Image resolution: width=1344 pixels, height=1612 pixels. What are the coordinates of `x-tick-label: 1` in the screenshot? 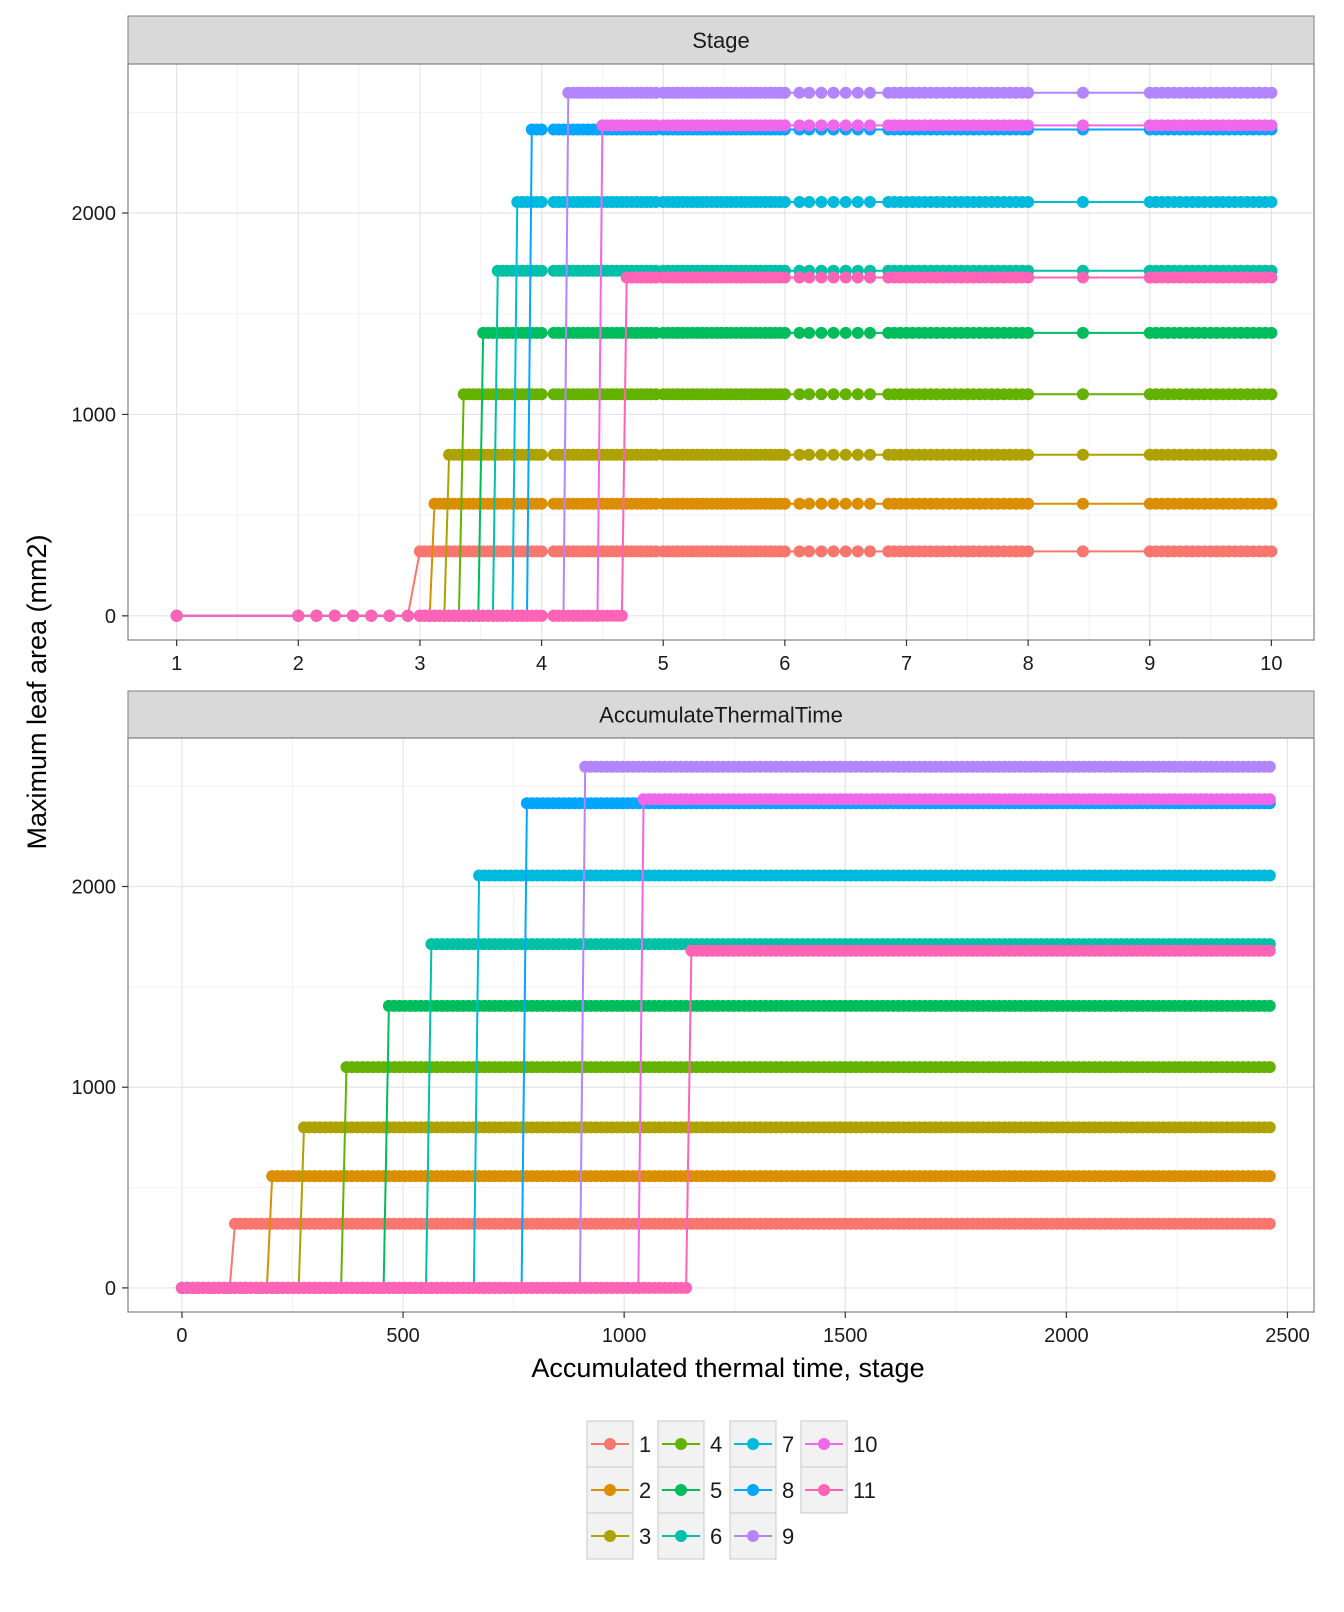 It's located at (176, 664).